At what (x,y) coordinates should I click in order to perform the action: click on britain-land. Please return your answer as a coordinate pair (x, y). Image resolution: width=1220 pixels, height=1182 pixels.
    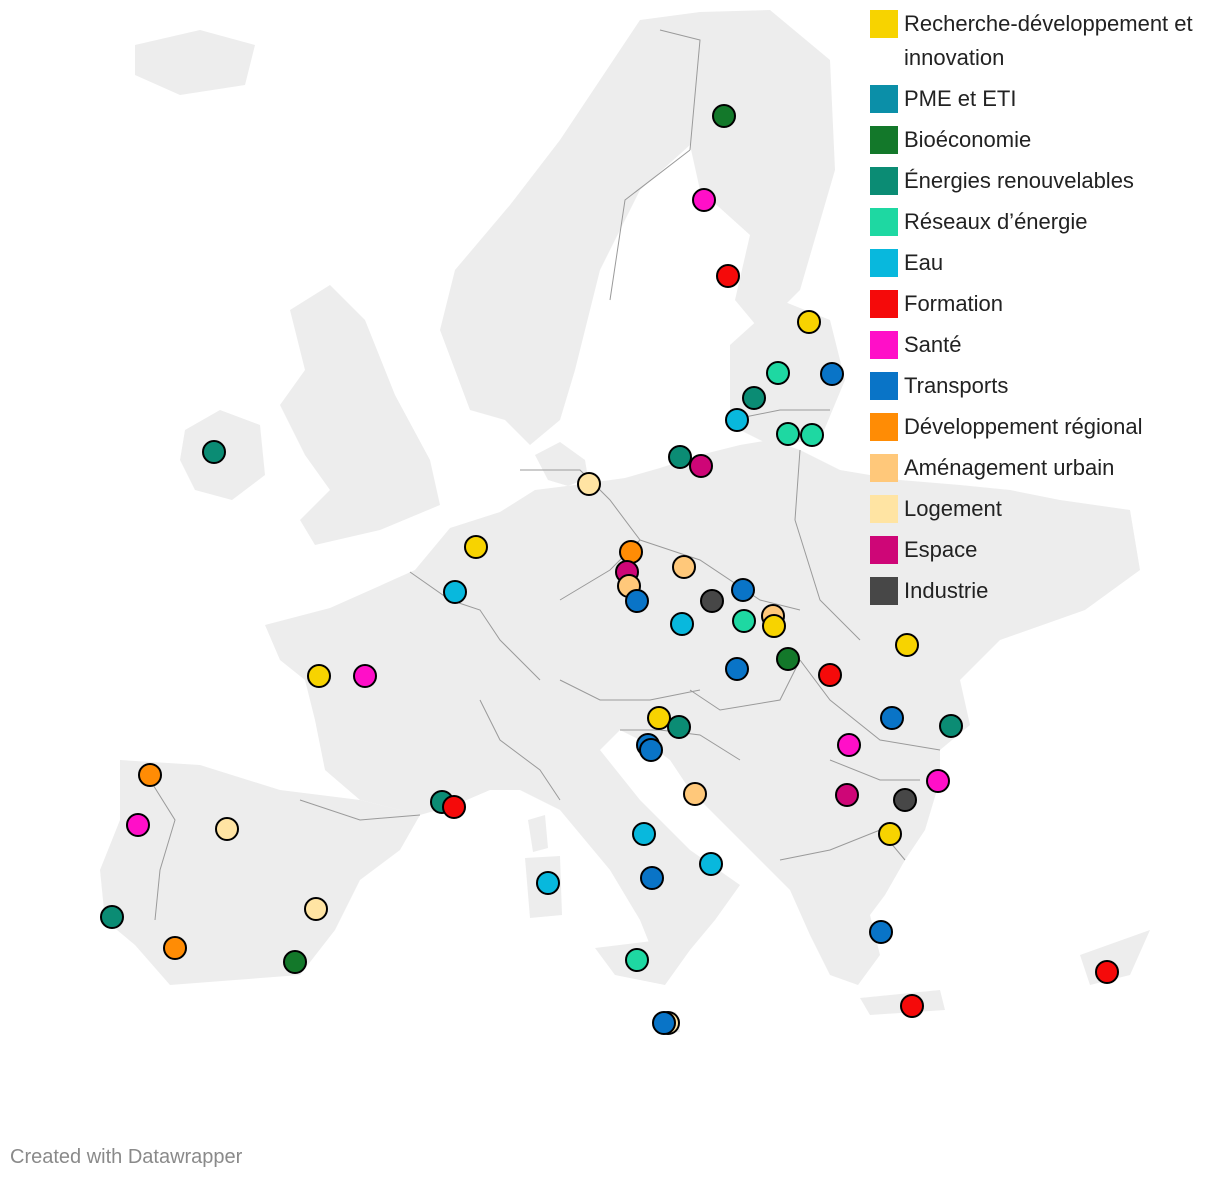
    Looking at the image, I should click on (360, 415).